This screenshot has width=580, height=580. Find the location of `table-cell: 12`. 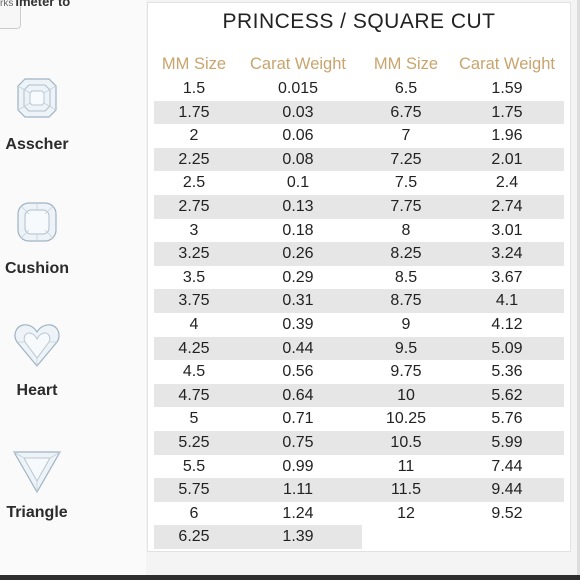

table-cell: 12 is located at coordinates (406, 513).